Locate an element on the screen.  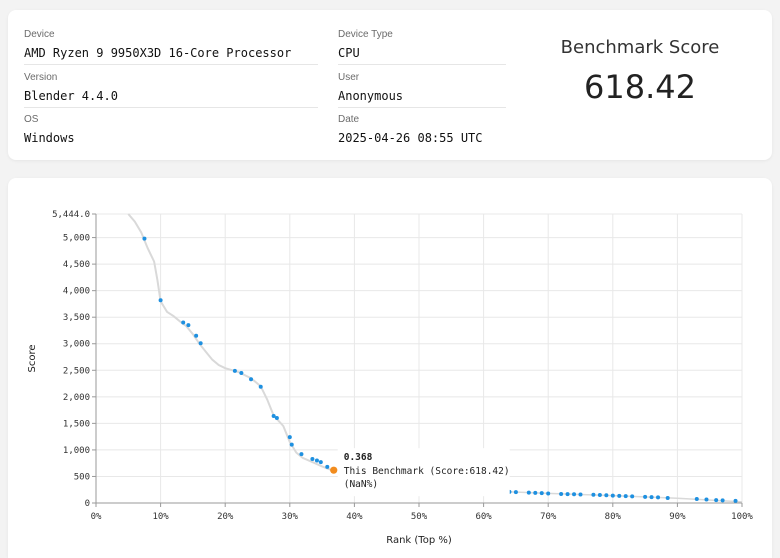
x-tick-label: 20% is located at coordinates (225, 517).